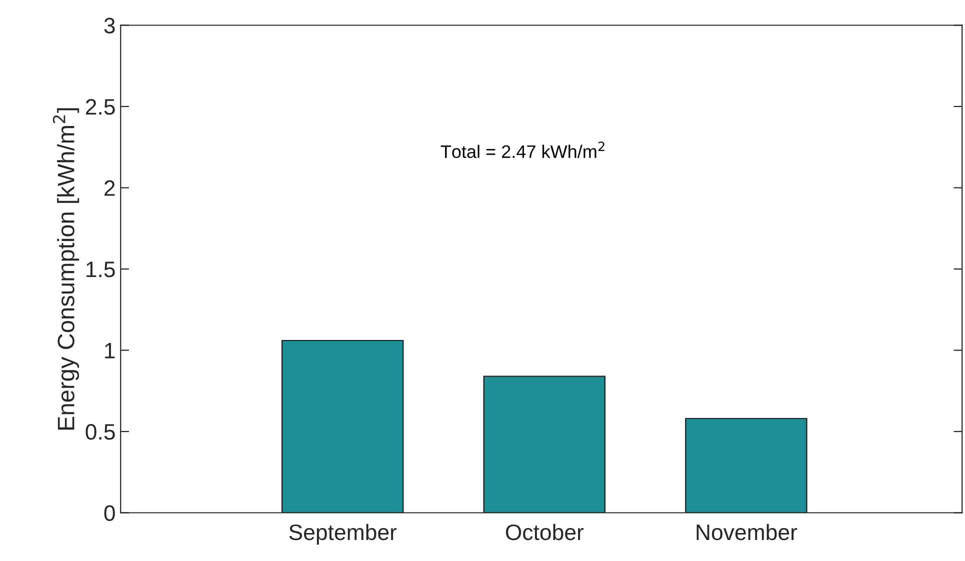  What do you see at coordinates (109, 513) in the screenshot?
I see `y-tick-label: 0` at bounding box center [109, 513].